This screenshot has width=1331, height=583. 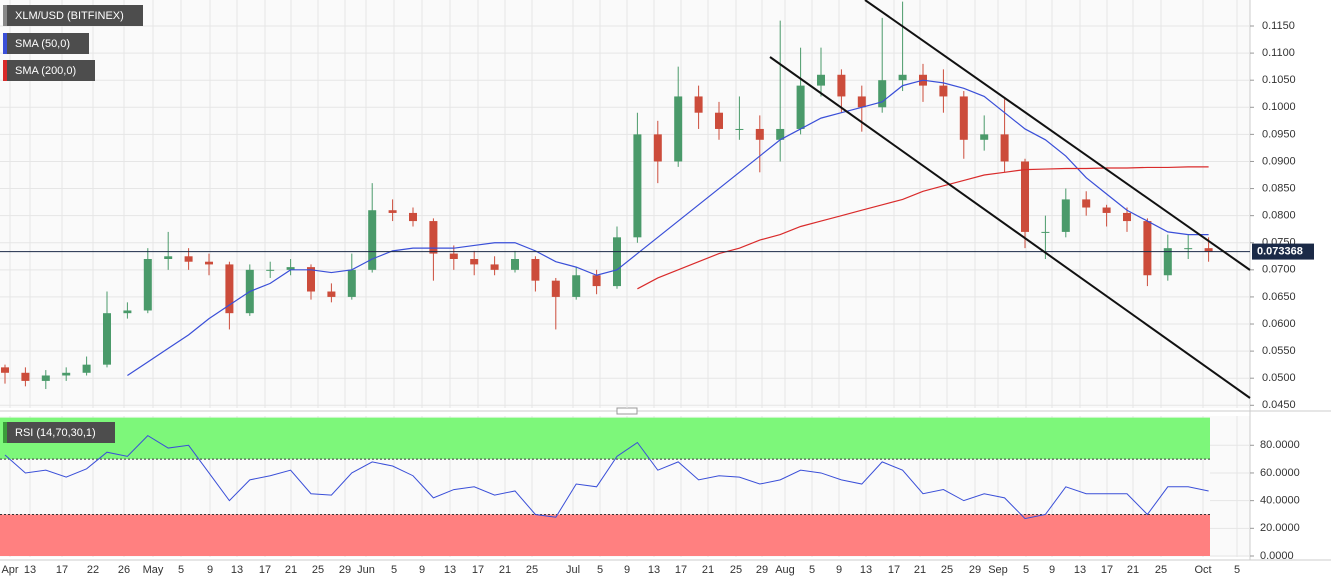 What do you see at coordinates (1279, 297) in the screenshot?
I see `y-tick-label: 0.0650` at bounding box center [1279, 297].